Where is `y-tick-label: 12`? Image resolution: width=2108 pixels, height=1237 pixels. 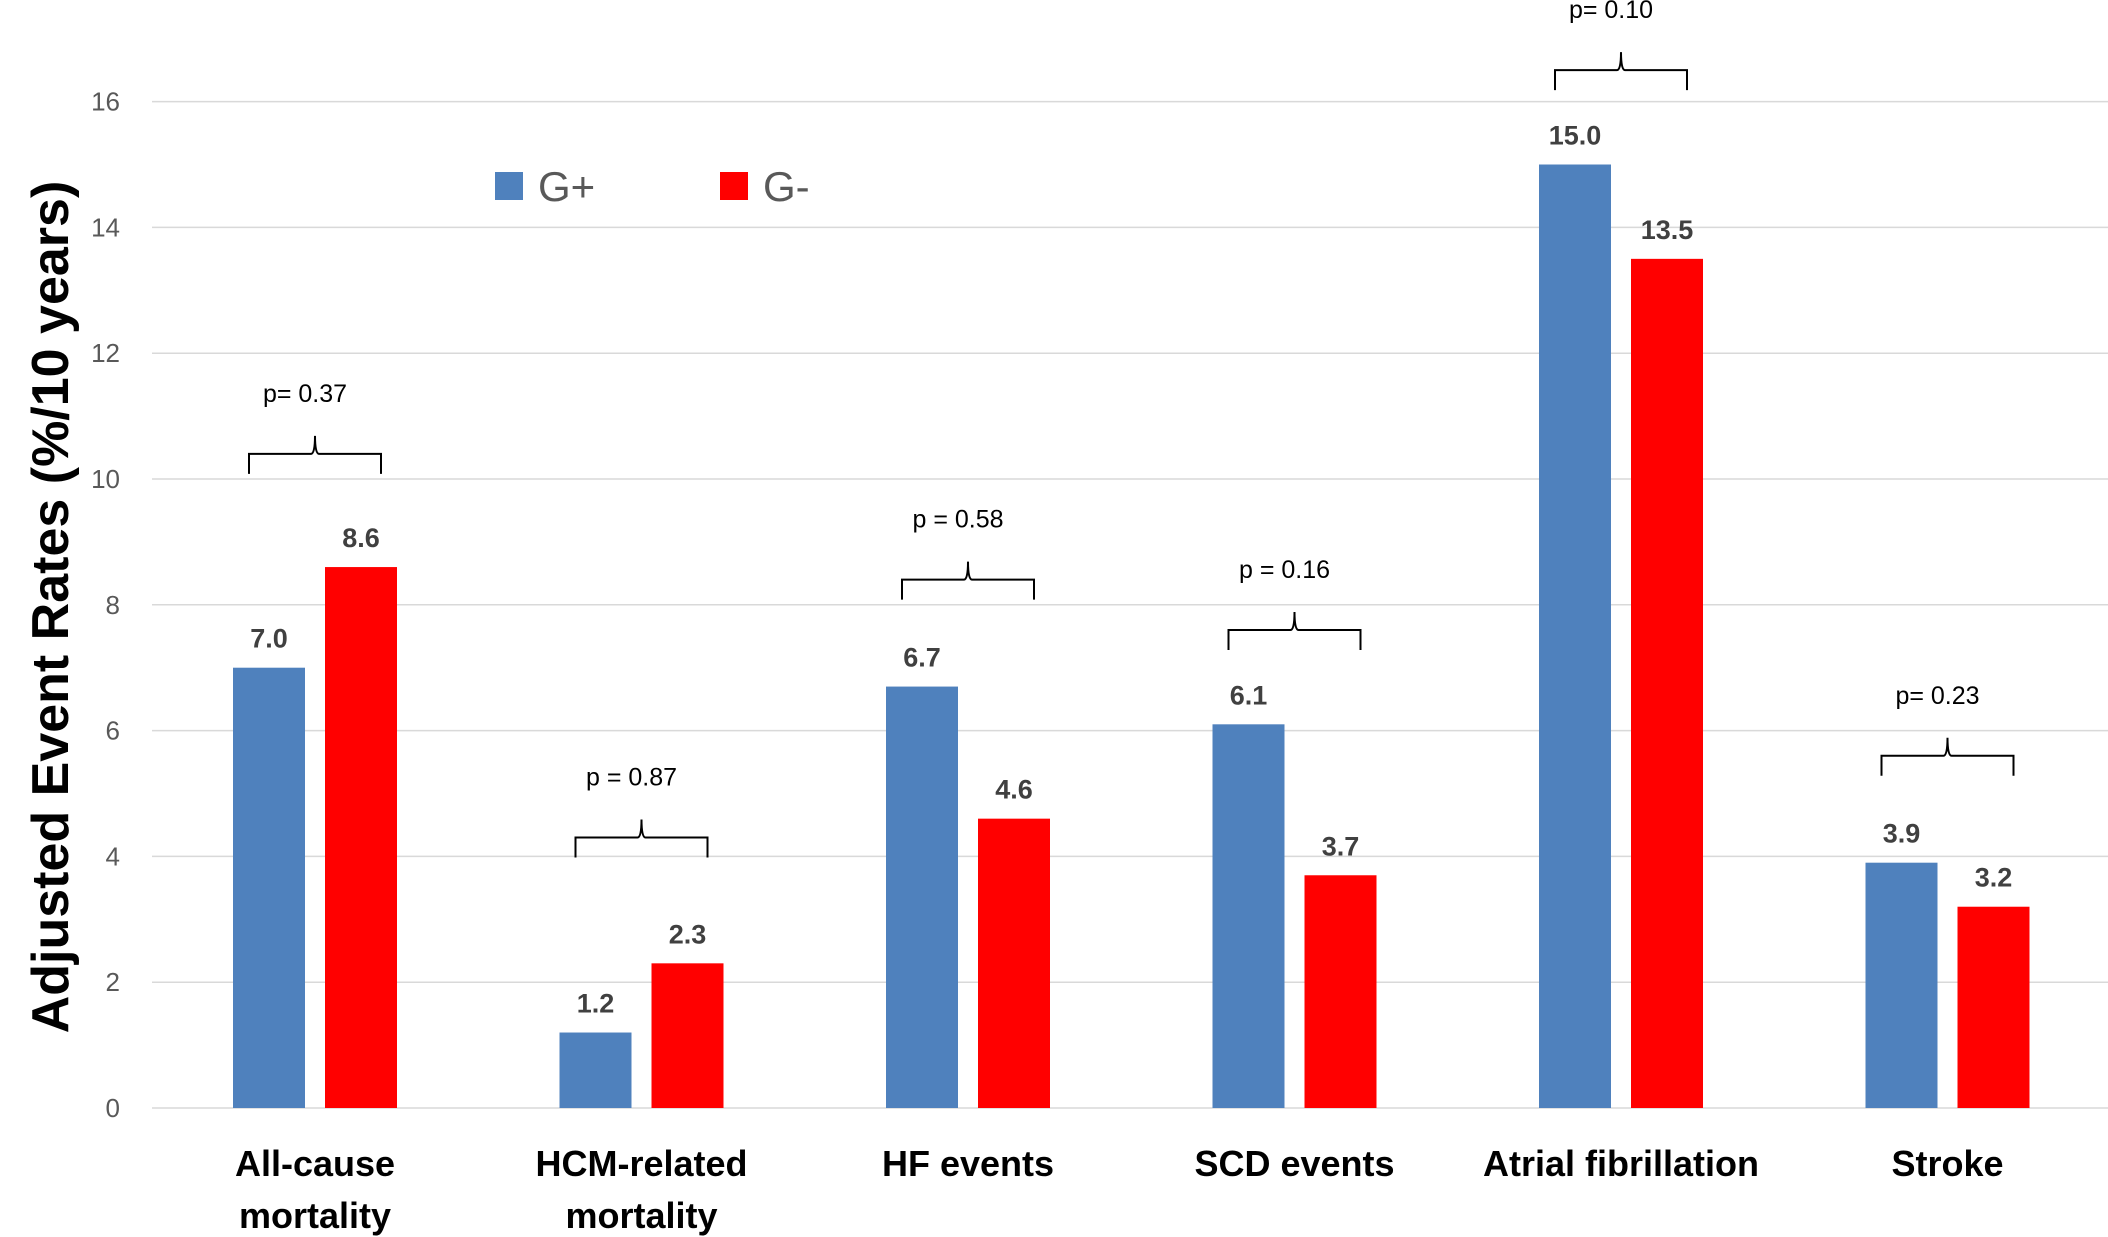
y-tick-label: 12 is located at coordinates (105, 353).